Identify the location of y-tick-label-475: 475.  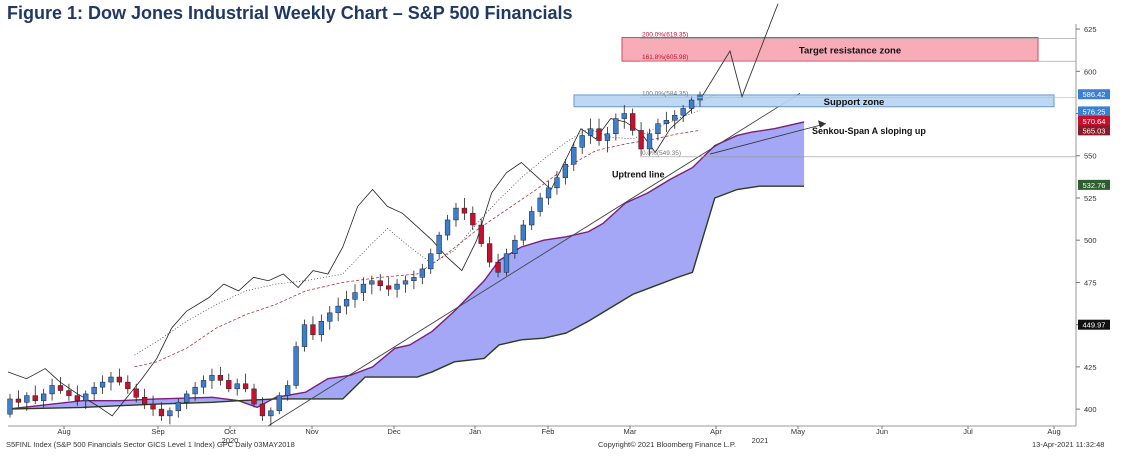
(1090, 282).